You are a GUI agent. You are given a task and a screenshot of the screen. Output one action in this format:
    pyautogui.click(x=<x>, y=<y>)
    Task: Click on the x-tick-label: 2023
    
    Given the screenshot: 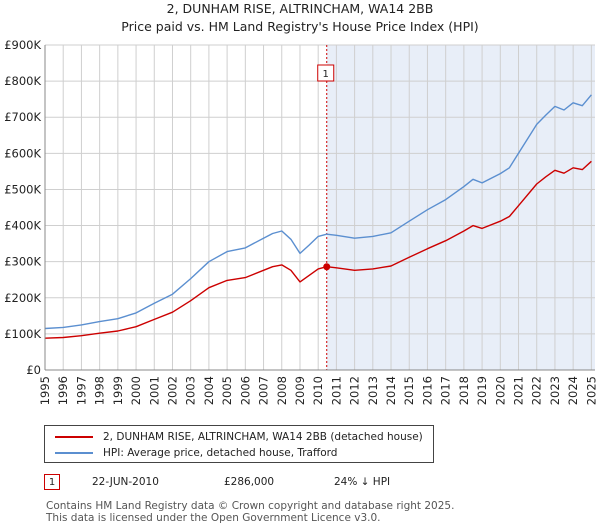 What is the action you would take?
    pyautogui.click(x=555, y=390)
    